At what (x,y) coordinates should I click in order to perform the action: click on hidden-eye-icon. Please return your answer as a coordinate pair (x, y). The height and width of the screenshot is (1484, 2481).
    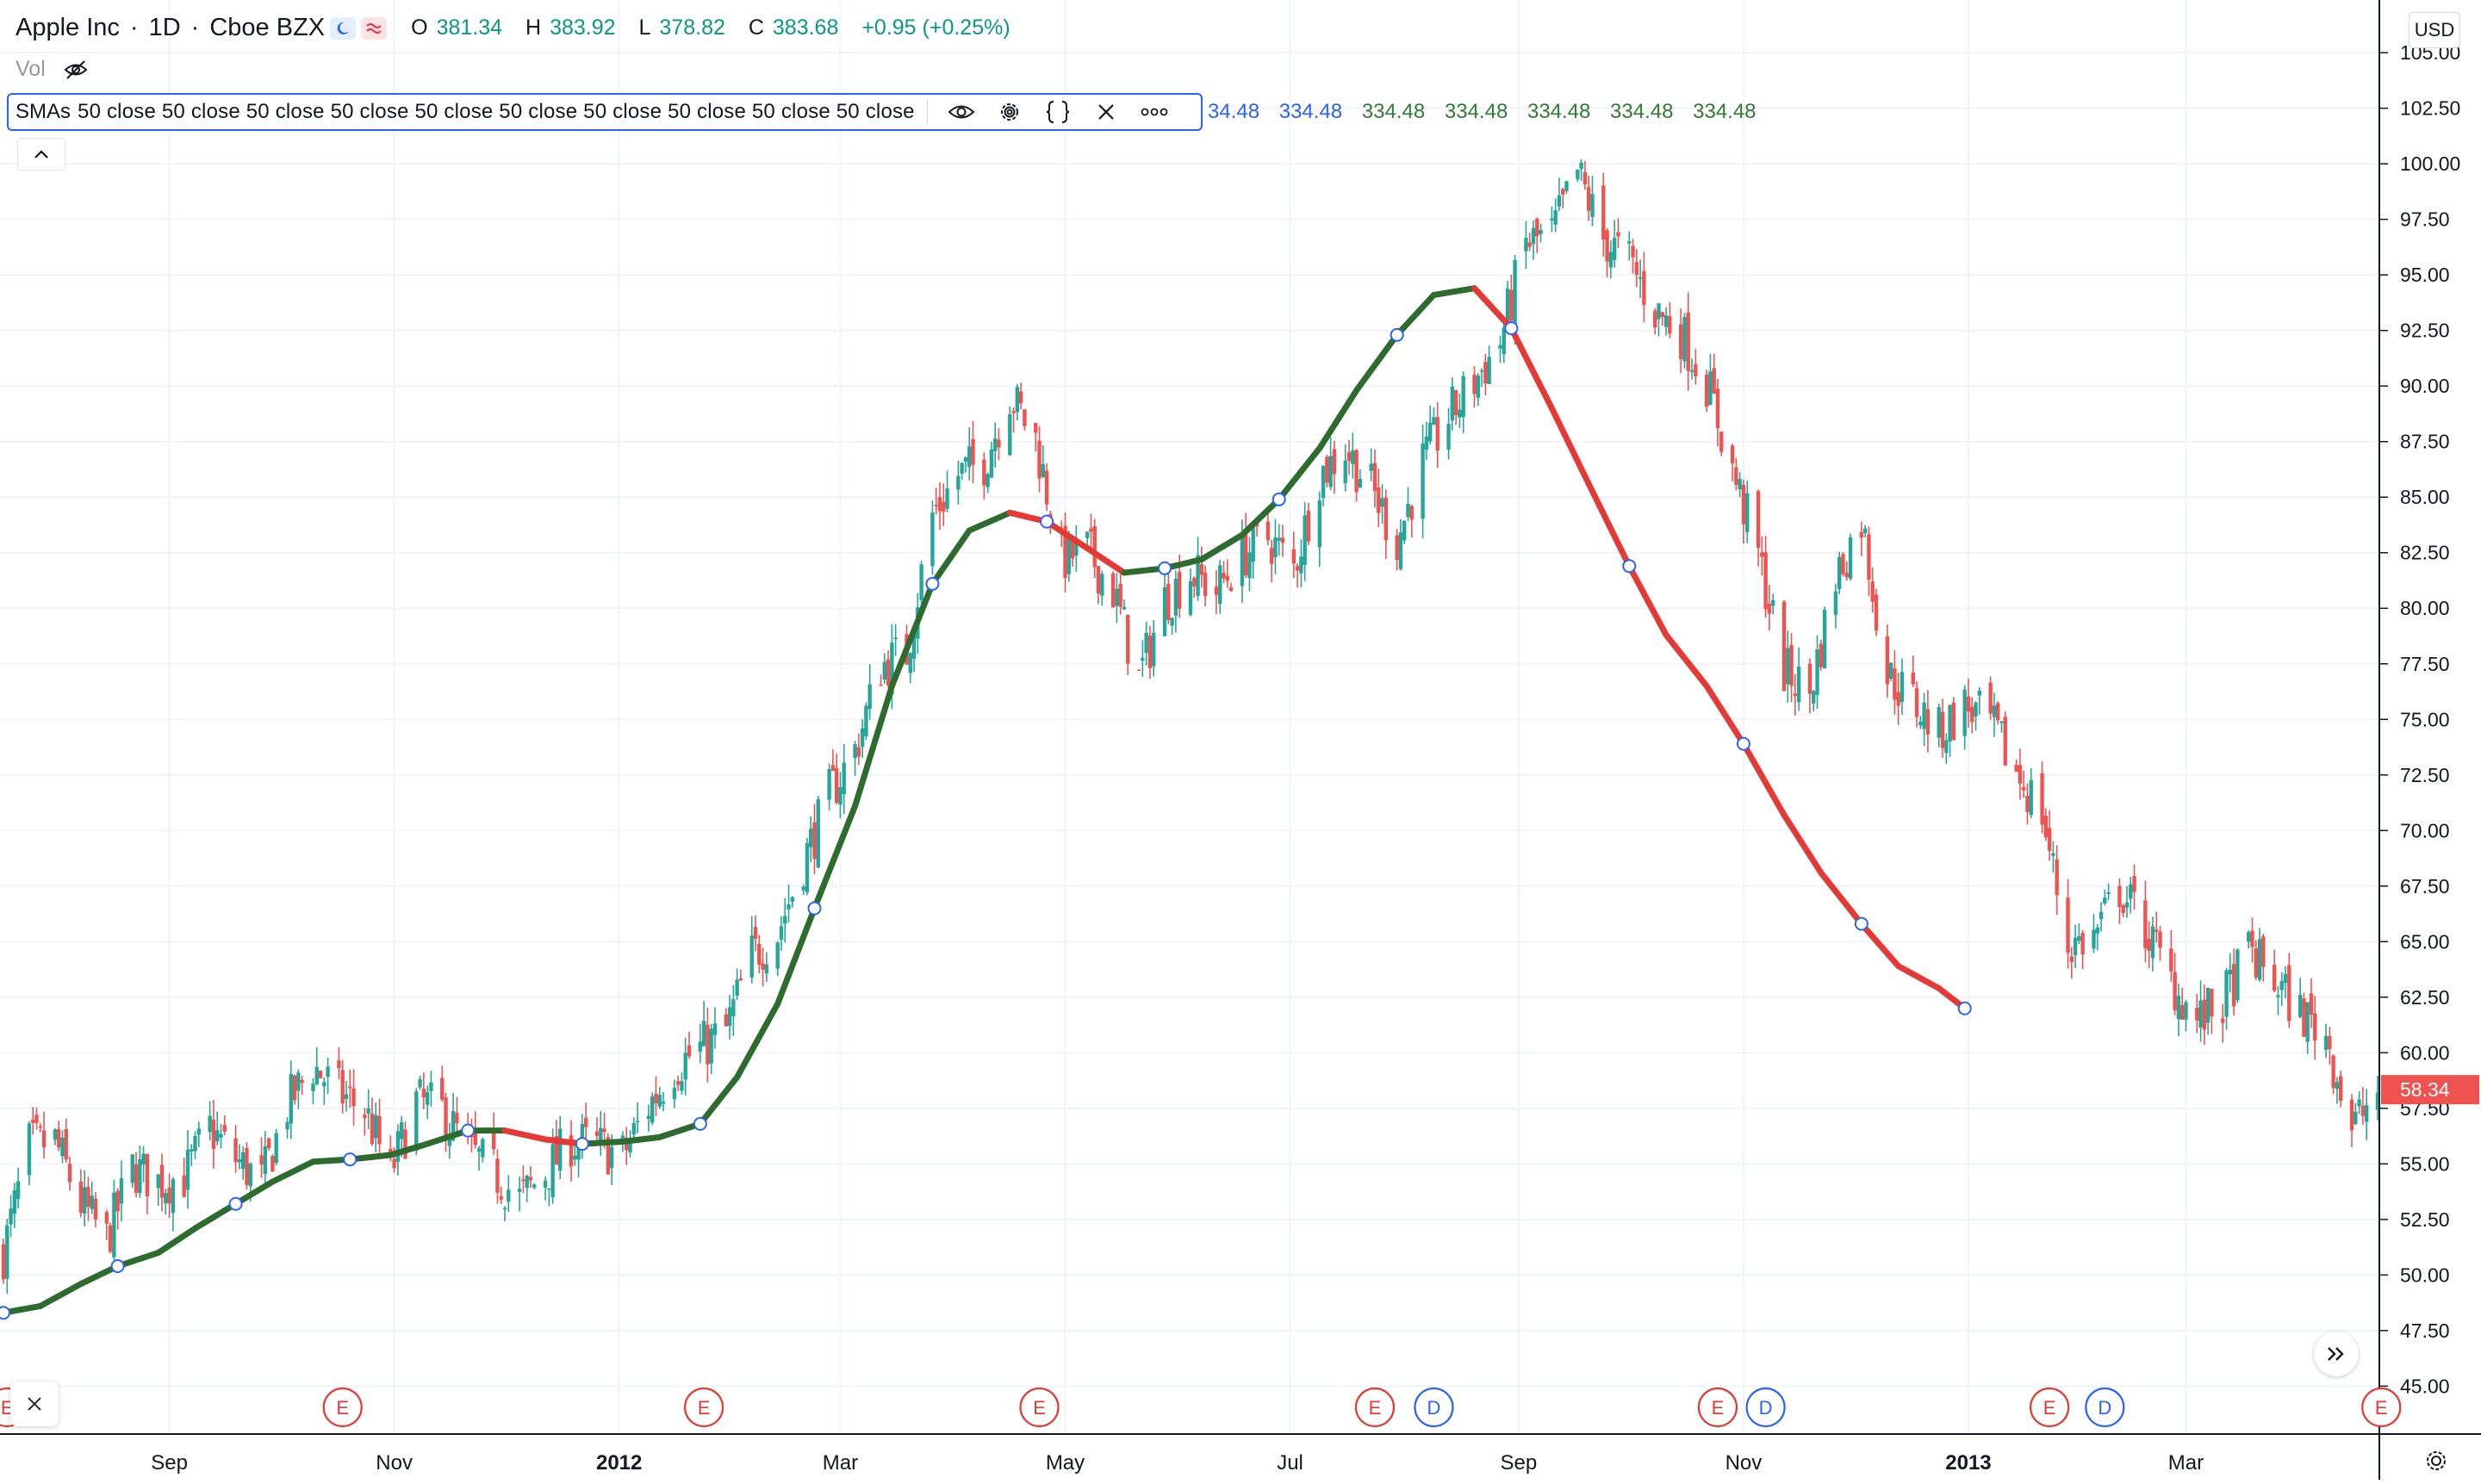
    Looking at the image, I should click on (76, 70).